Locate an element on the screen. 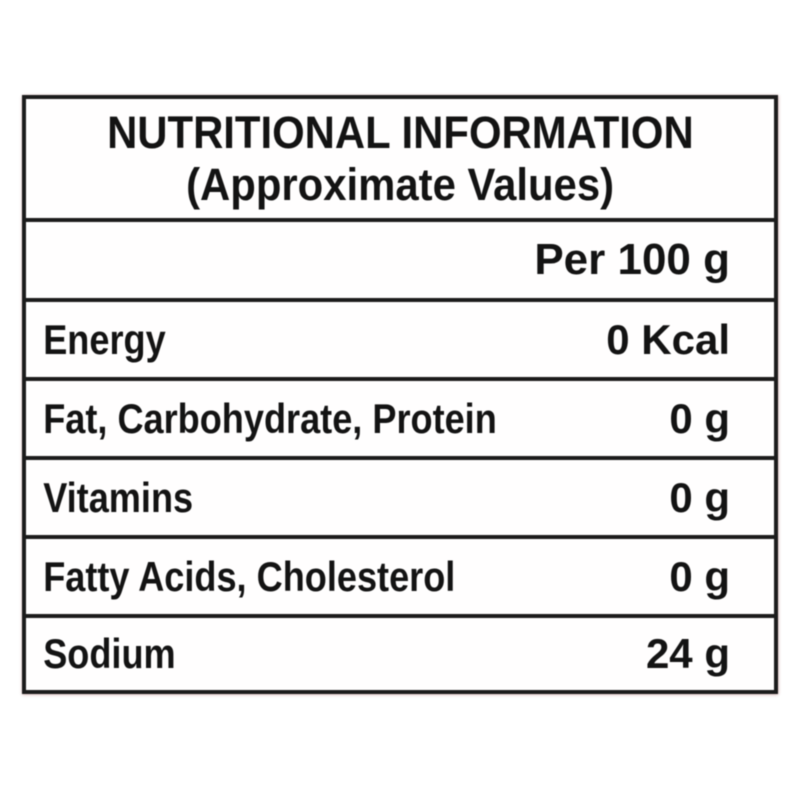 Image resolution: width=800 pixels, height=800 pixels. table-subtitle: (Approximate Values) is located at coordinates (400, 184).